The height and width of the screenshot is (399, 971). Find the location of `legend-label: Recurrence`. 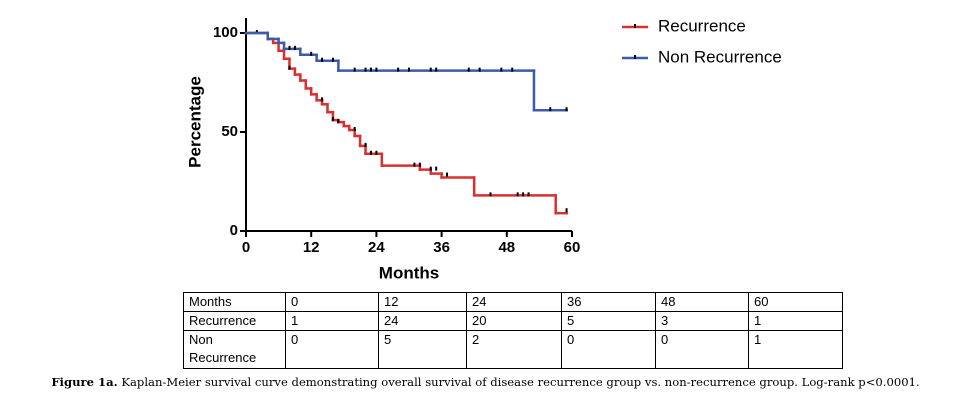

legend-label: Recurrence is located at coordinates (702, 25).